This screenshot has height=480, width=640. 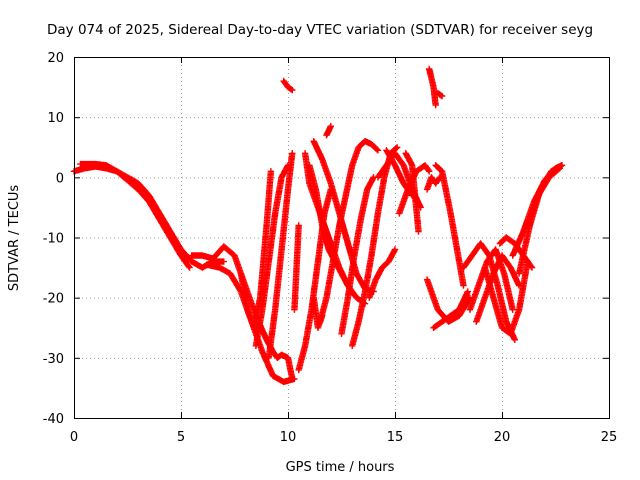 What do you see at coordinates (288, 437) in the screenshot?
I see `x-tick-label: 10` at bounding box center [288, 437].